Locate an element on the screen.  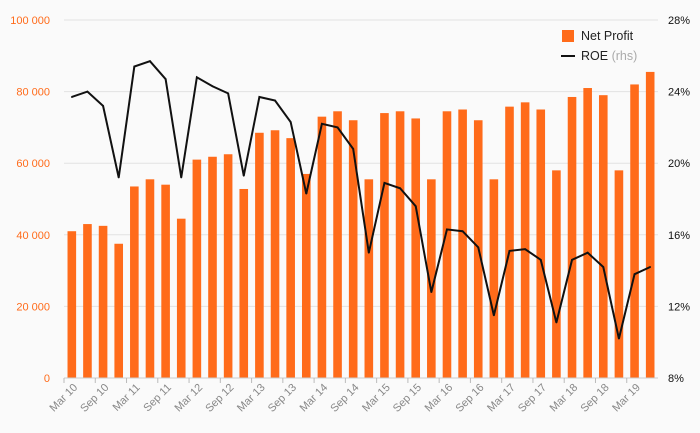
y-left-tick-label: 0 is located at coordinates (47, 379).